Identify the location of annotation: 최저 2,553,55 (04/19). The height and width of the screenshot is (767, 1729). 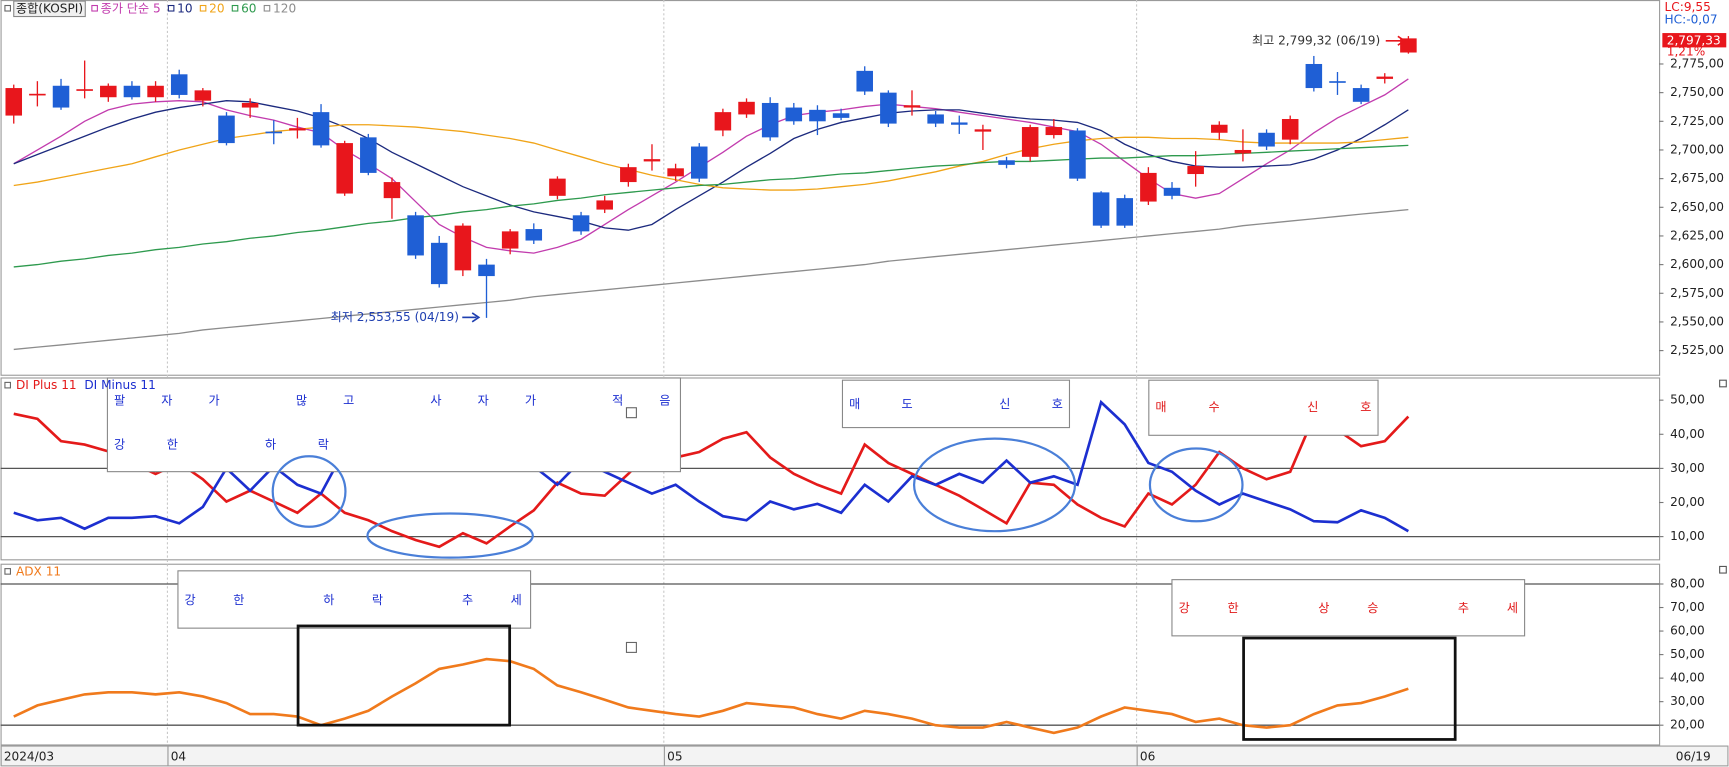
(395, 317).